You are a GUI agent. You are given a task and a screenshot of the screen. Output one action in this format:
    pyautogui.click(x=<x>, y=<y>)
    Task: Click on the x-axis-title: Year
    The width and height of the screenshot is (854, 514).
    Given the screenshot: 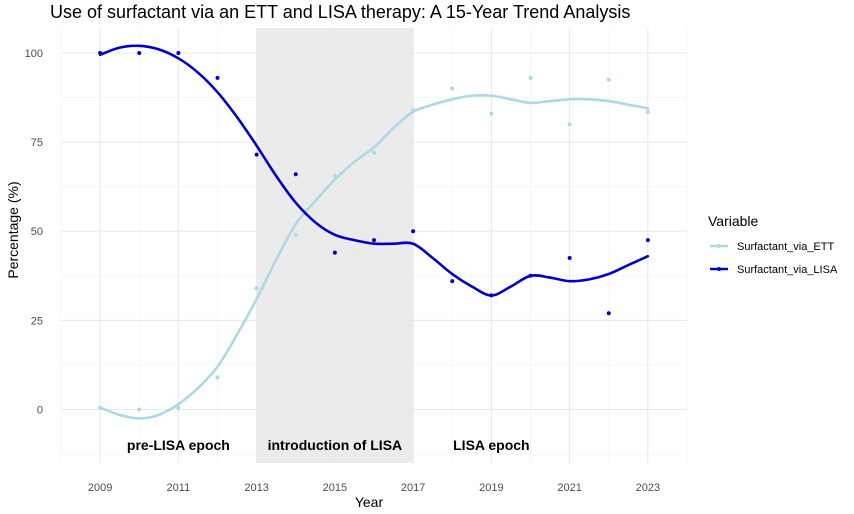 What is the action you would take?
    pyautogui.click(x=369, y=502)
    